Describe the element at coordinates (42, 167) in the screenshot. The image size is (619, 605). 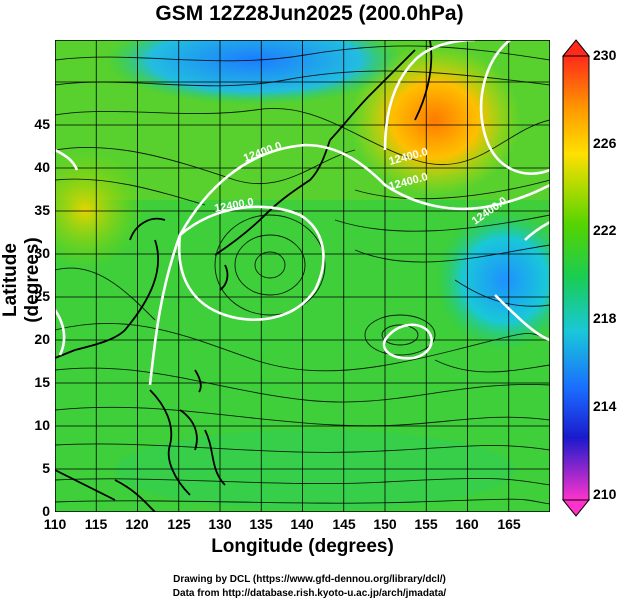
I see `y-tick-label: 40` at that location.